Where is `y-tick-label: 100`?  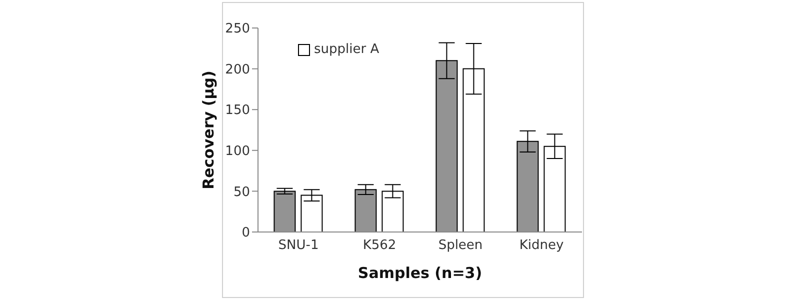 y-tick-label: 100 is located at coordinates (237, 152).